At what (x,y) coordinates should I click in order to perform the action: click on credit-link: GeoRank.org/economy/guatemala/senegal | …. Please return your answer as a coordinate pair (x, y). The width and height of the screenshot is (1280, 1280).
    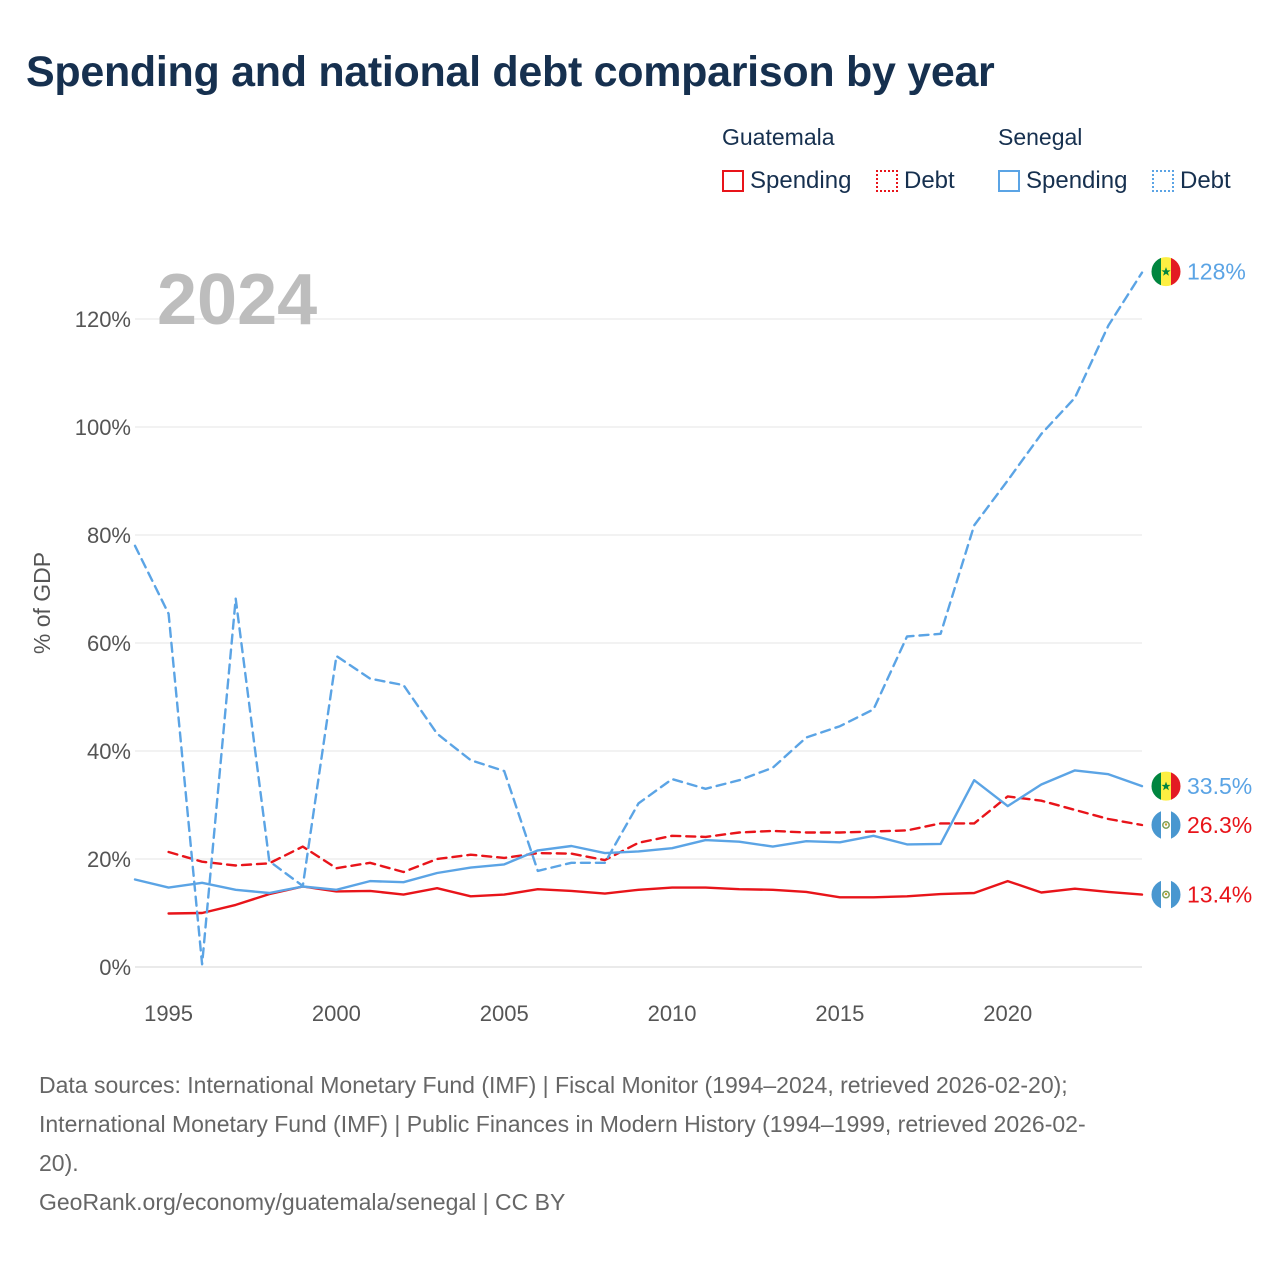
    Looking at the image, I should click on (302, 1202).